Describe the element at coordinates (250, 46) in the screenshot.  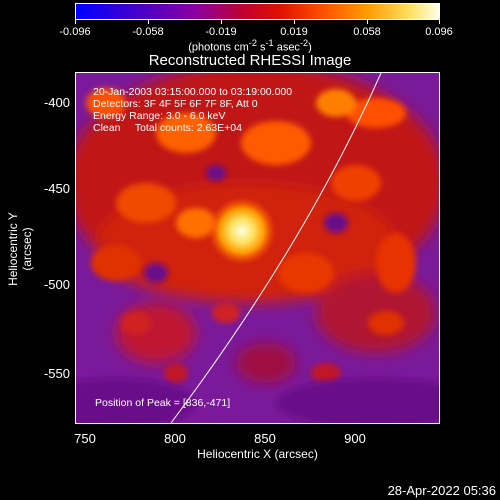
I see `colorbar-units: (photons cm-2 s-1 asec-2)` at that location.